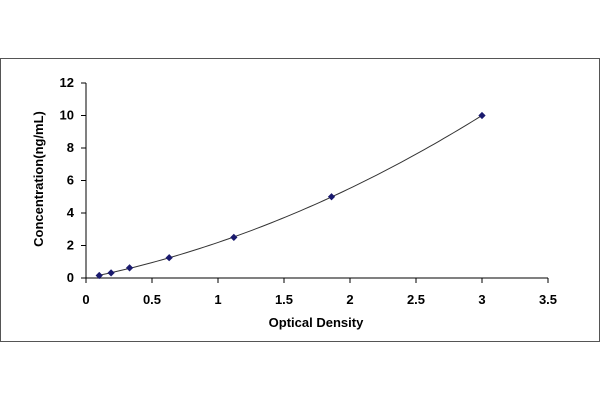  Describe the element at coordinates (70, 245) in the screenshot. I see `y-tick-label: 2` at that location.